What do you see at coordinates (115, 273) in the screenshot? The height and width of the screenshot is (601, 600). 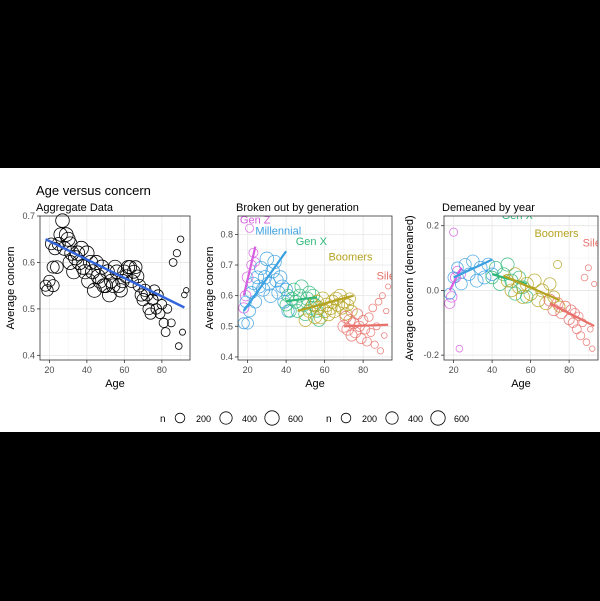 I see `trend-line` at bounding box center [115, 273].